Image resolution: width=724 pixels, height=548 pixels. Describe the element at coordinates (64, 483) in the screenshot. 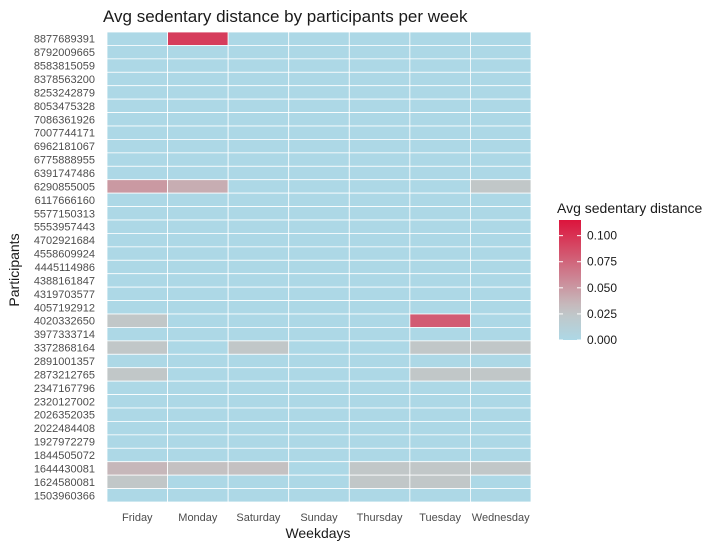

I see `y-tick-label: 1624580081` at that location.